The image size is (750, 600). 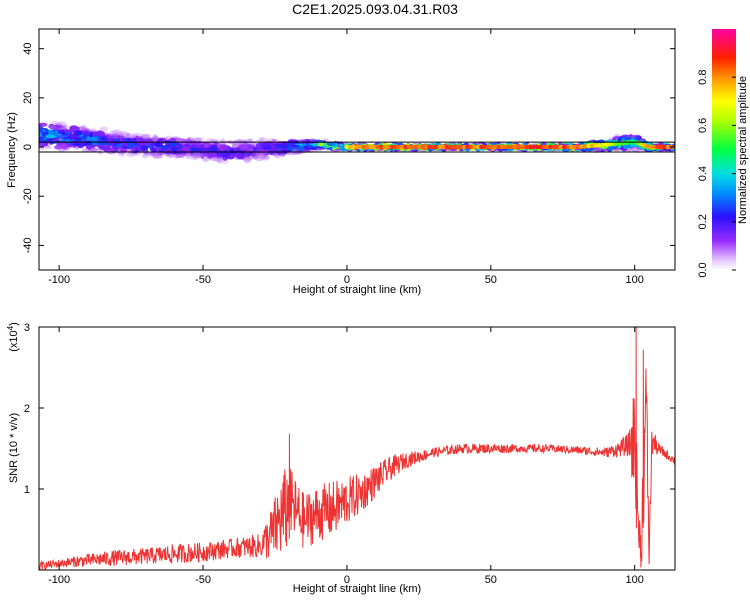 I want to click on y-tick-label: -20, so click(x=28, y=196).